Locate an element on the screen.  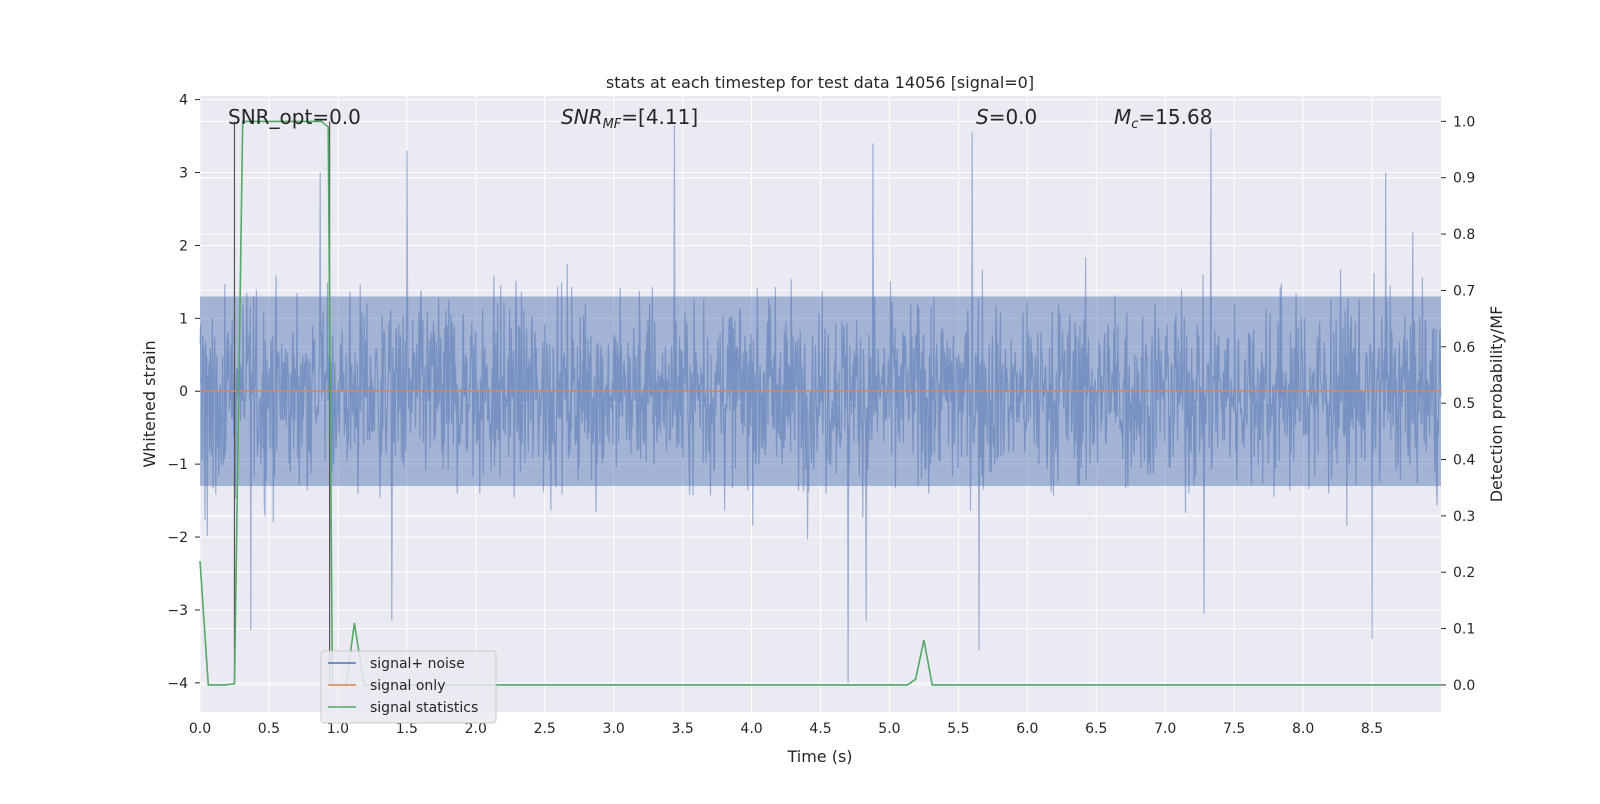
y-right-tick-label: 0.6 is located at coordinates (1464, 348).